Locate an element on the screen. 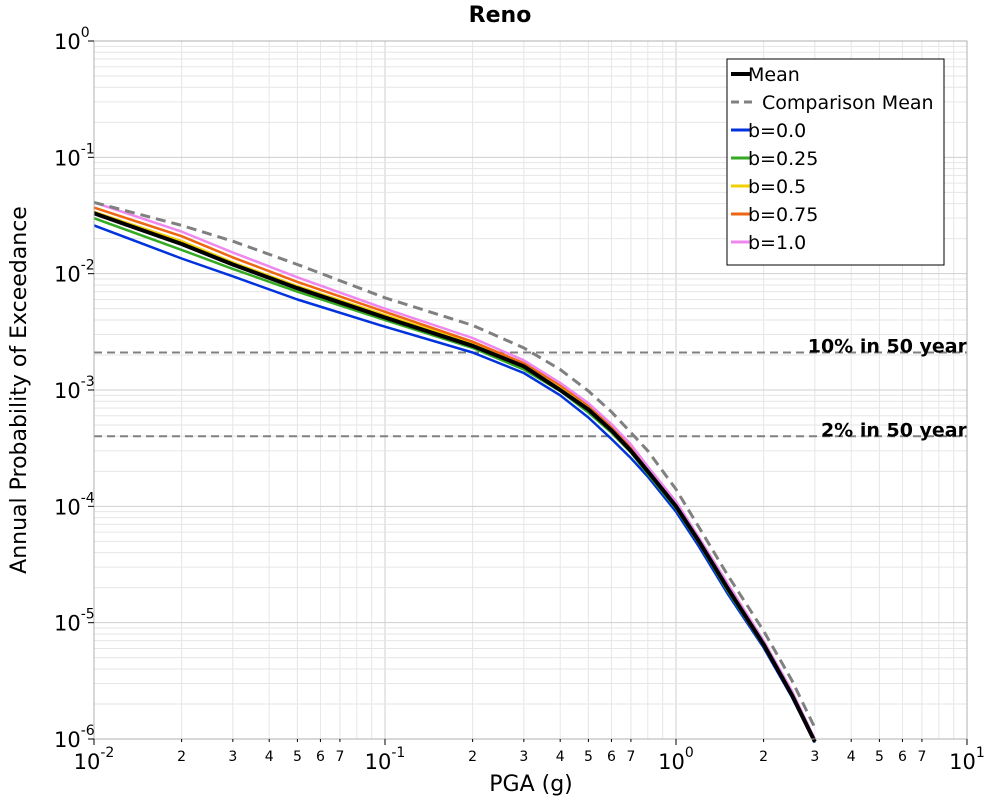 The width and height of the screenshot is (1000, 800). reference-lines: 10% in 50 year 2% in 50 year is located at coordinates (531, 388).